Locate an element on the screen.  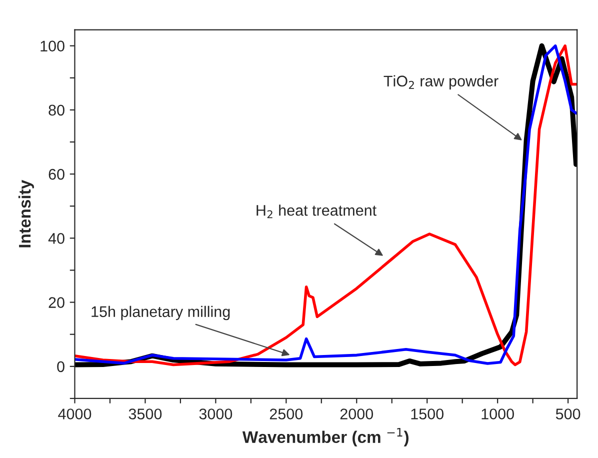
x-axis-title: Wavenumber (cm $^{−1}$) is located at coordinates (325, 437).